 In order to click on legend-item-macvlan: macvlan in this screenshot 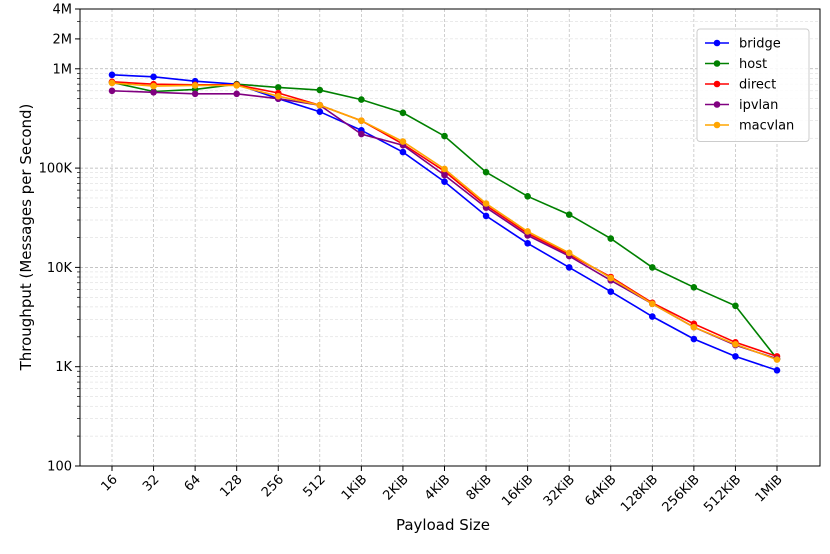, I will do `click(749, 126)`.